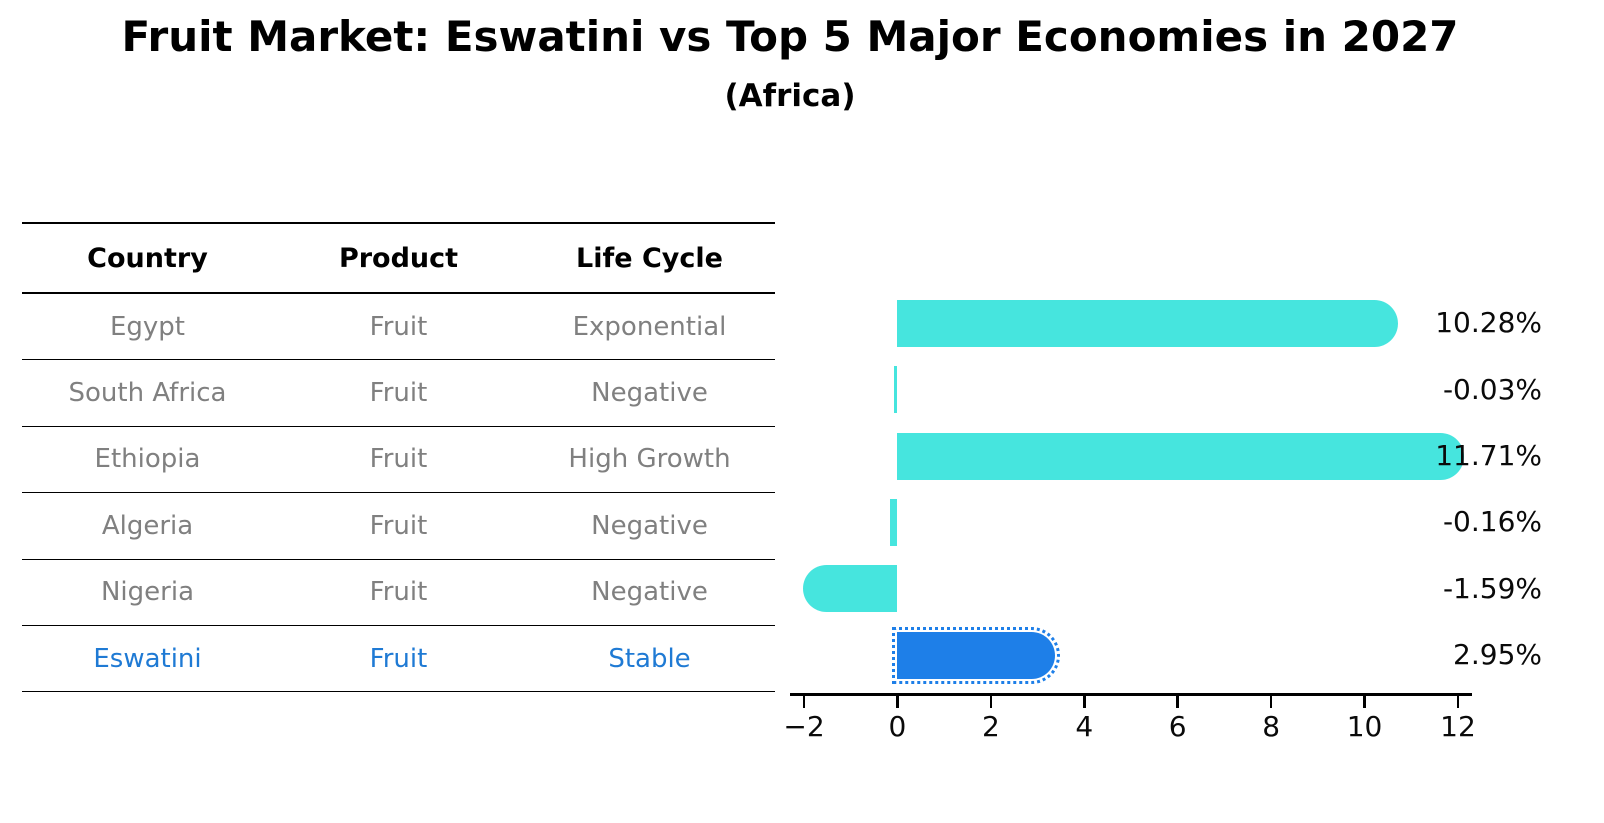 The height and width of the screenshot is (823, 1604). Describe the element at coordinates (649, 258) in the screenshot. I see `table-header-life-cycle: Life Cycle` at that location.